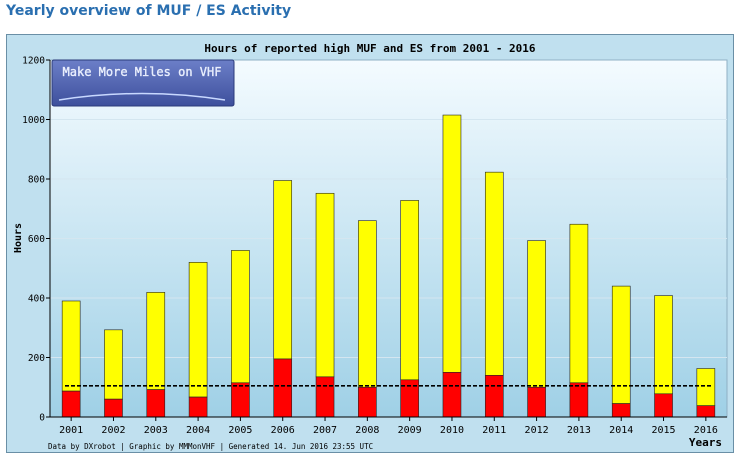 The height and width of the screenshot is (457, 740). Describe the element at coordinates (663, 345) in the screenshot. I see `bar-muf-2015` at that location.